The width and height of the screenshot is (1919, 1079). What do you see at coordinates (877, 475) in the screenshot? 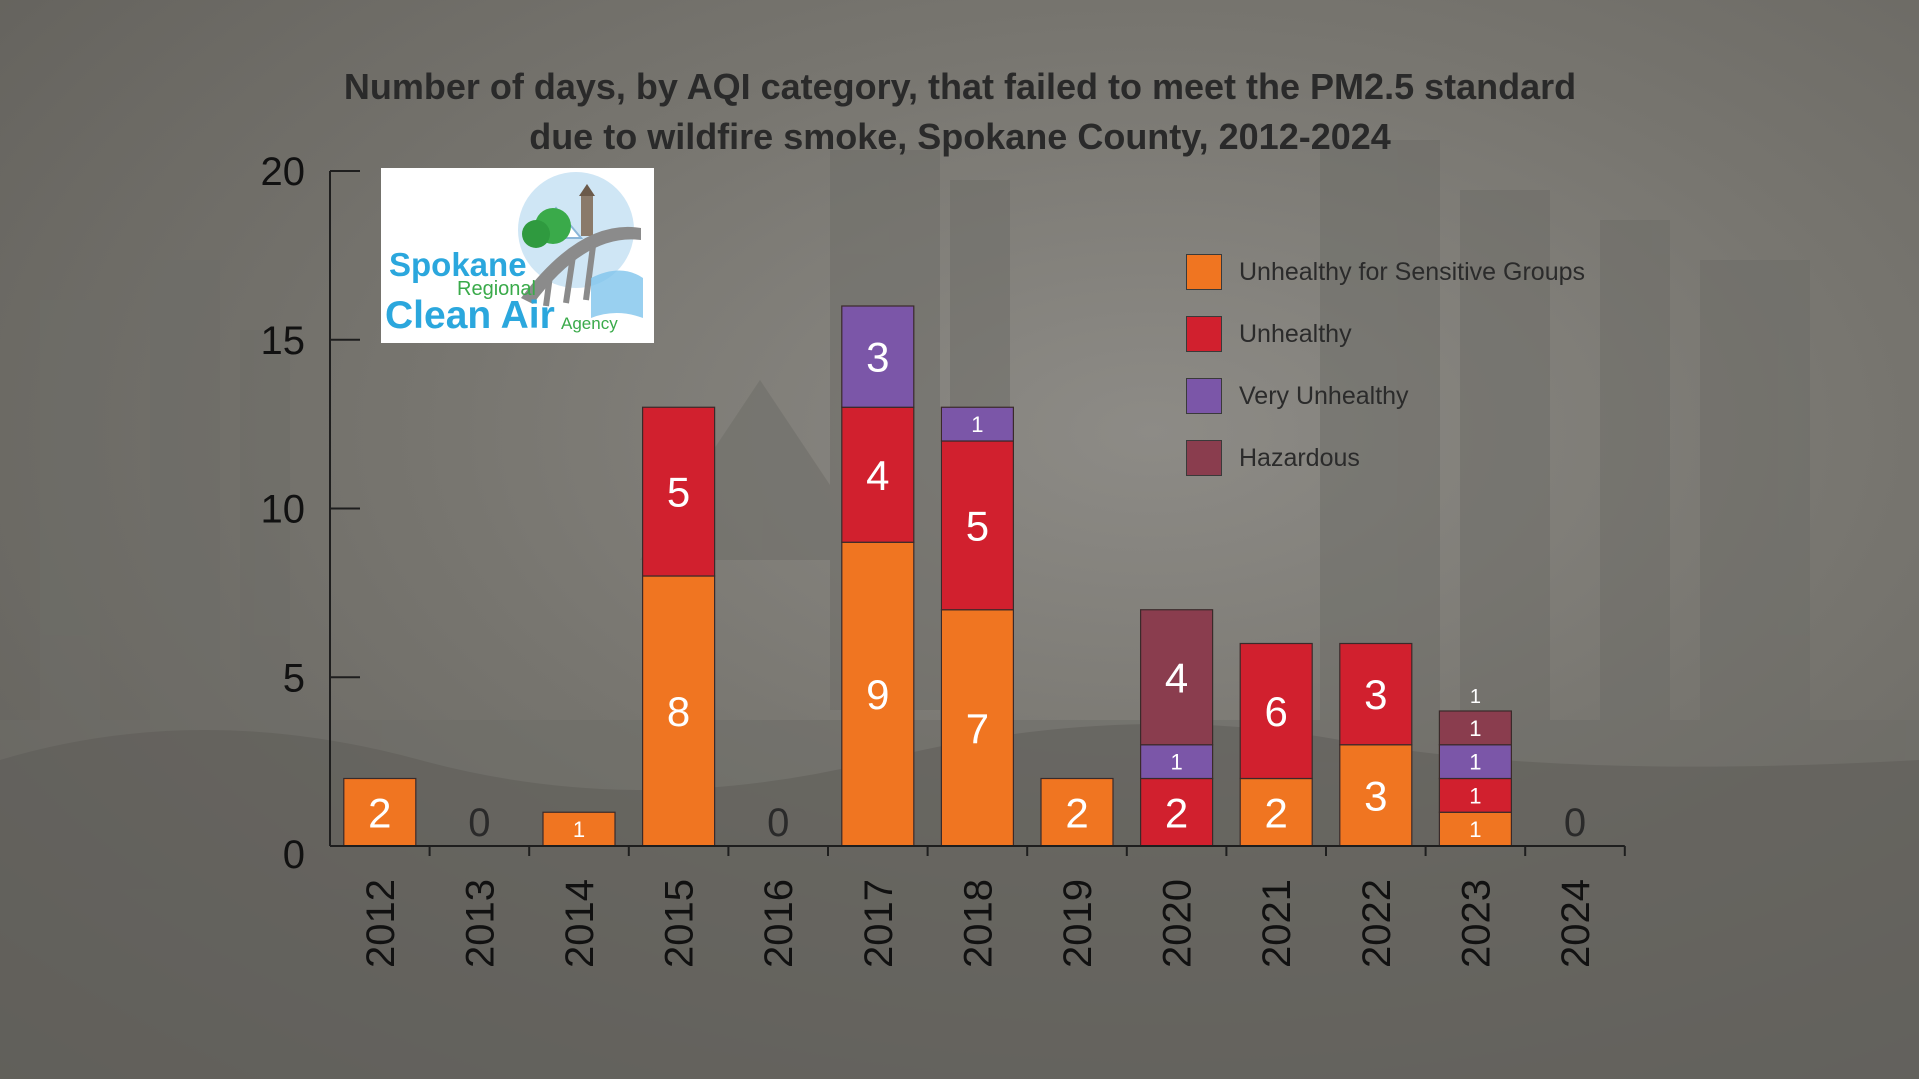
I see `bar-label-2017-1: 4` at bounding box center [877, 475].